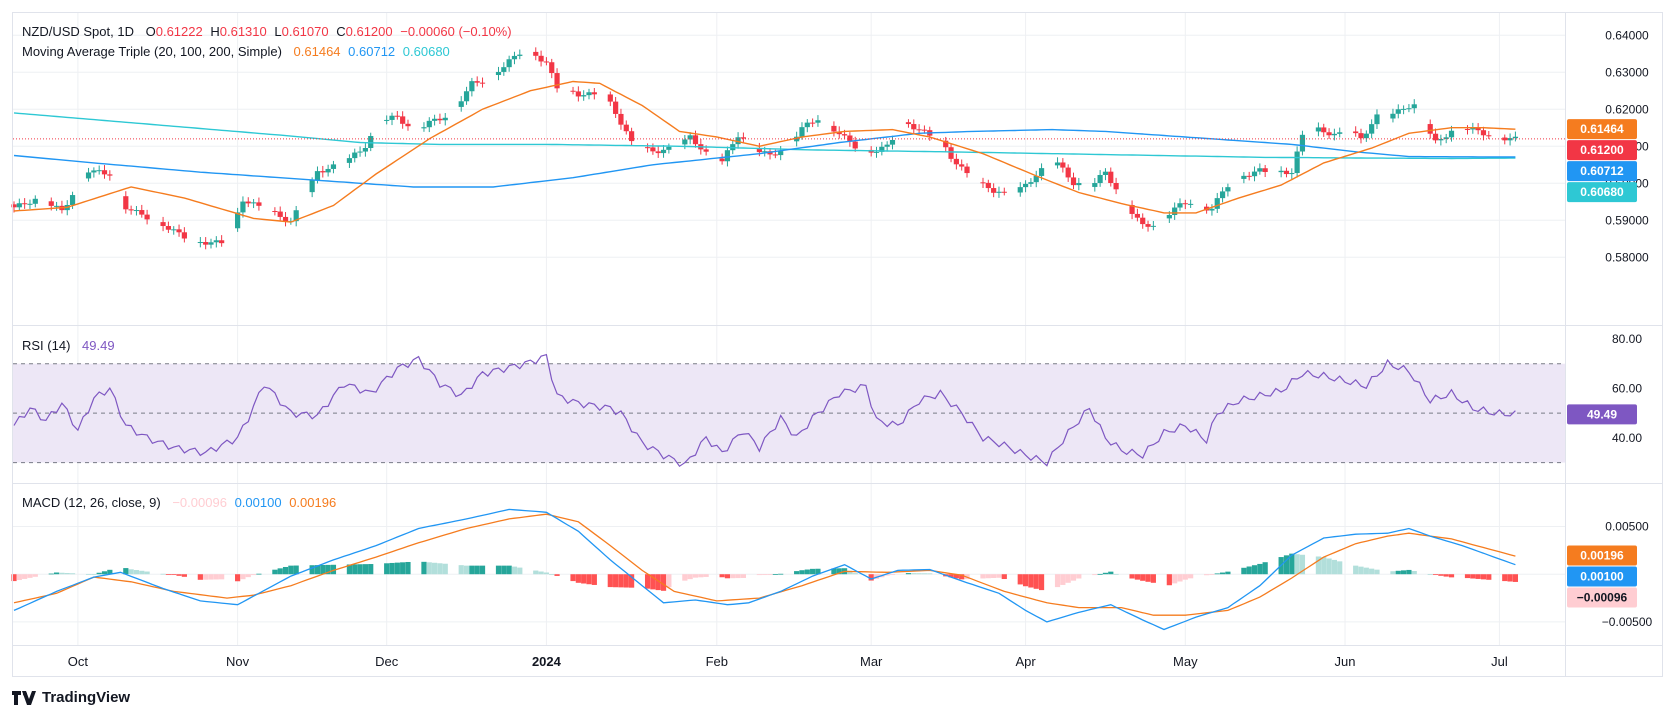 This screenshot has width=1674, height=723. What do you see at coordinates (1627, 72) in the screenshot?
I see `price-tick-label: 0.63000` at bounding box center [1627, 72].